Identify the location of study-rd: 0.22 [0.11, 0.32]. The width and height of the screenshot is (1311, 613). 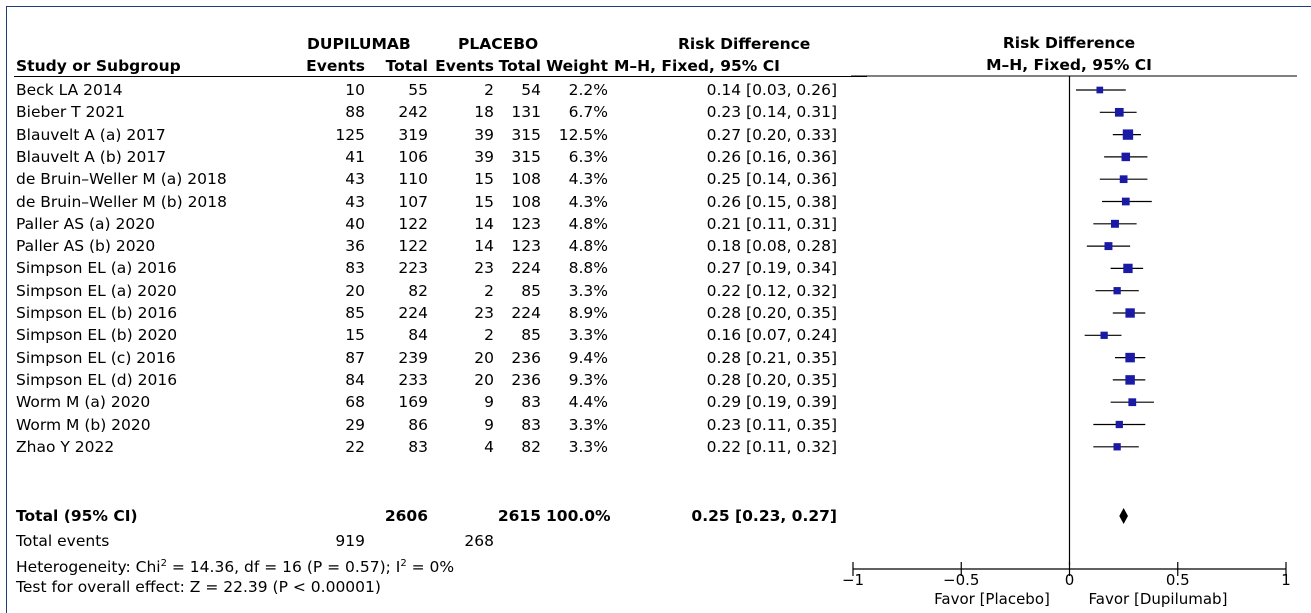
(771, 446).